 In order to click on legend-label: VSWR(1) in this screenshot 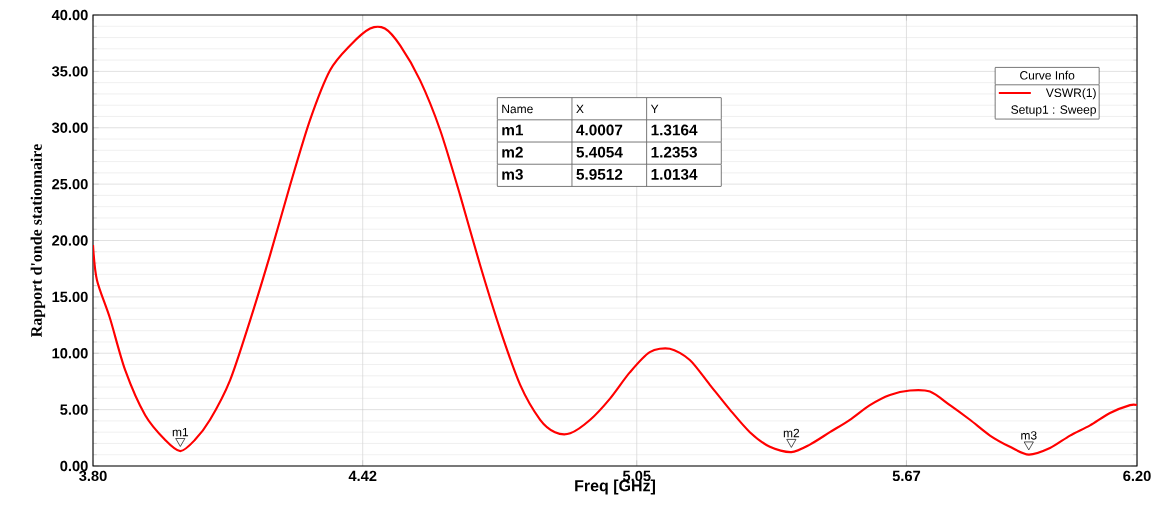, I will do `click(1070, 94)`.